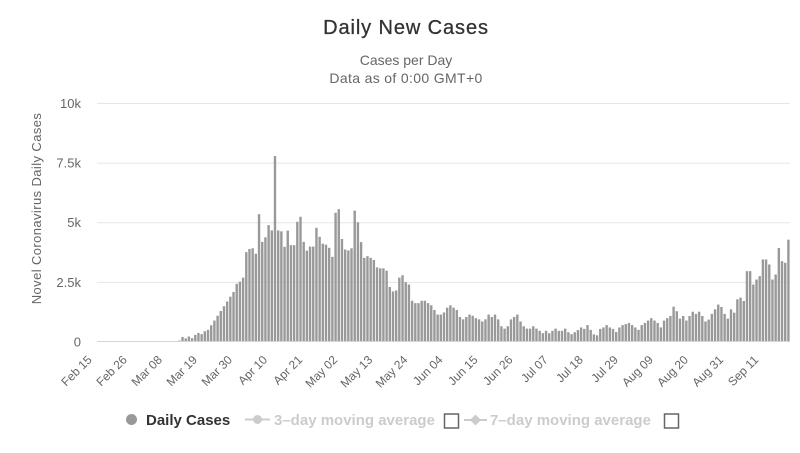 Image resolution: width=800 pixels, height=453 pixels. What do you see at coordinates (406, 28) in the screenshot?
I see `svg-text: Daily New Cases` at bounding box center [406, 28].